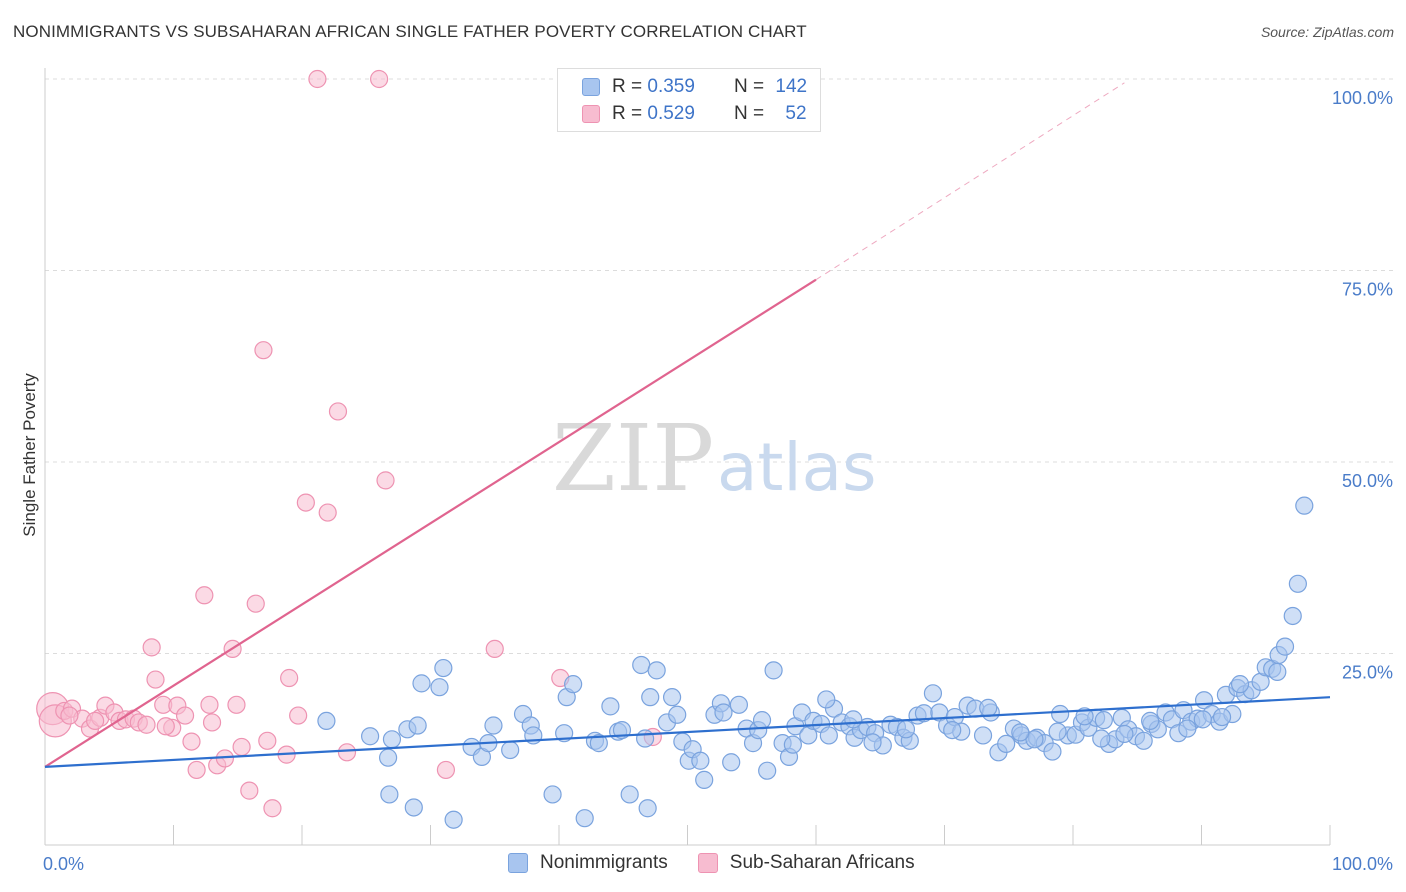 This screenshot has width=1406, height=892. Describe the element at coordinates (689, 100) in the screenshot. I see `stats-legend: R = 0.359 N = 142 R = 0.529 N = 52` at that location.